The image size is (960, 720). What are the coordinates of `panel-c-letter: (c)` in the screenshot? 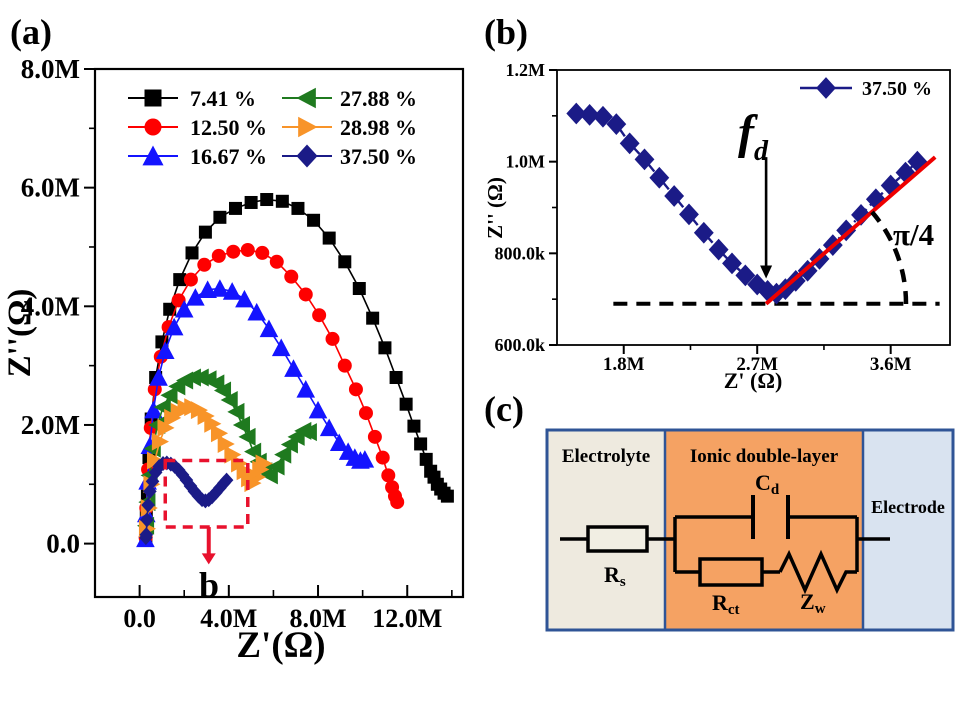 It's located at (504, 409).